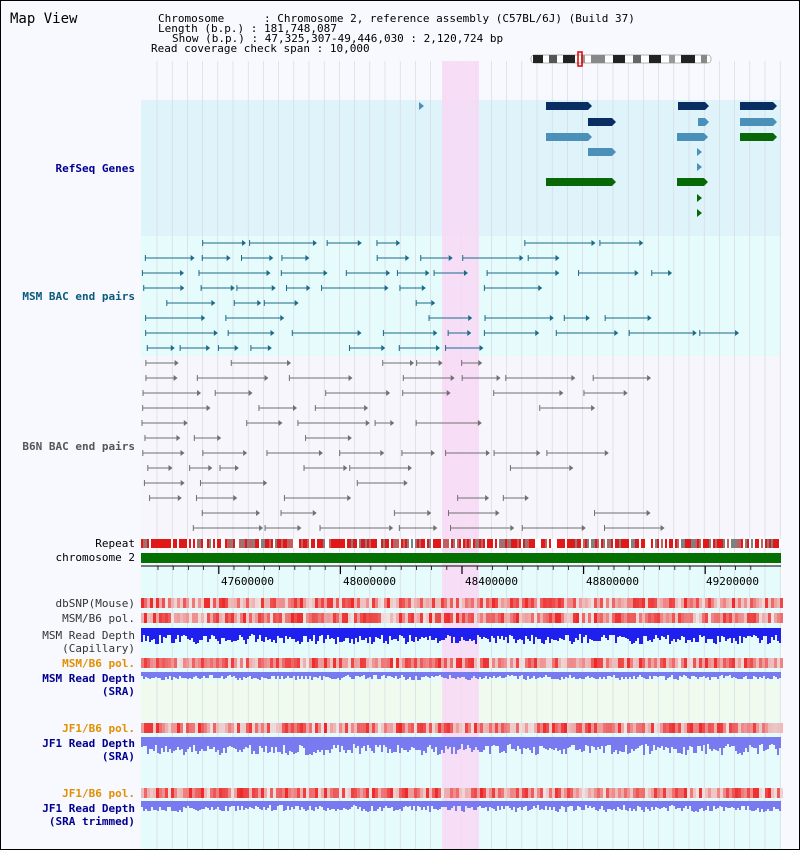  Describe the element at coordinates (78, 446) in the screenshot. I see `track-label-b6n-bac: B6N BAC end pairs` at that location.